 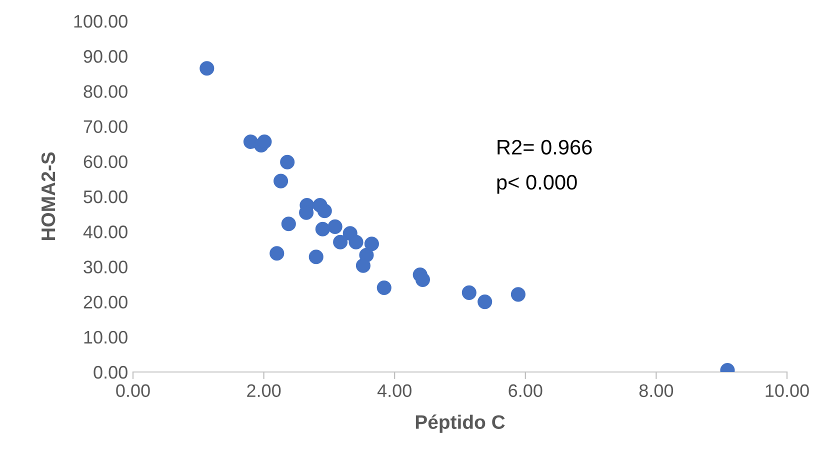 What do you see at coordinates (105, 232) in the screenshot?
I see `y-tick-label: 40.00` at bounding box center [105, 232].